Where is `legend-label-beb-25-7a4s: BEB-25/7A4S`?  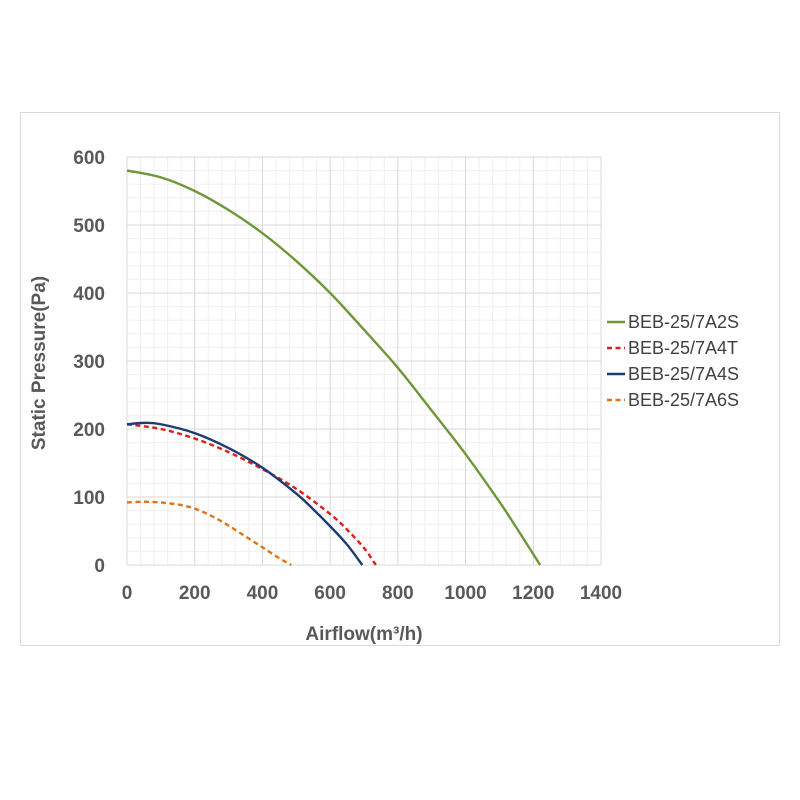 legend-label-beb-25-7a4s: BEB-25/7A4S is located at coordinates (683, 374).